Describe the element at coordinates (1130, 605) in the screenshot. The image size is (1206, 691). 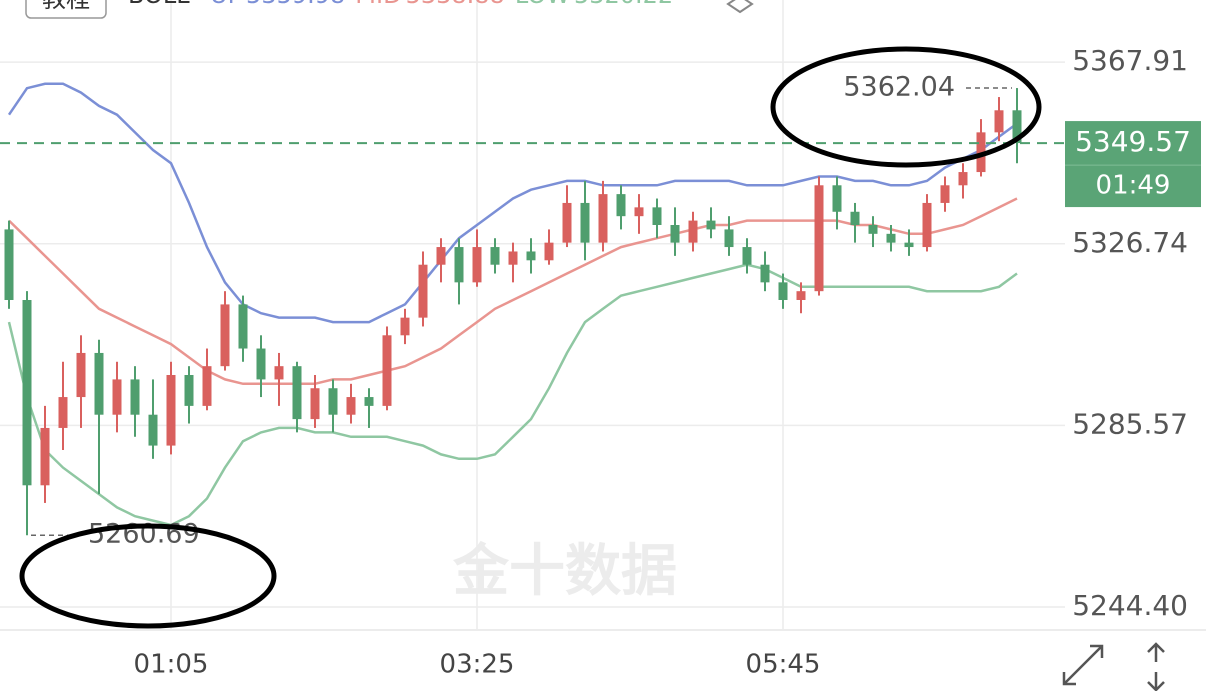
I see `y-tick-label: 5244.40` at that location.